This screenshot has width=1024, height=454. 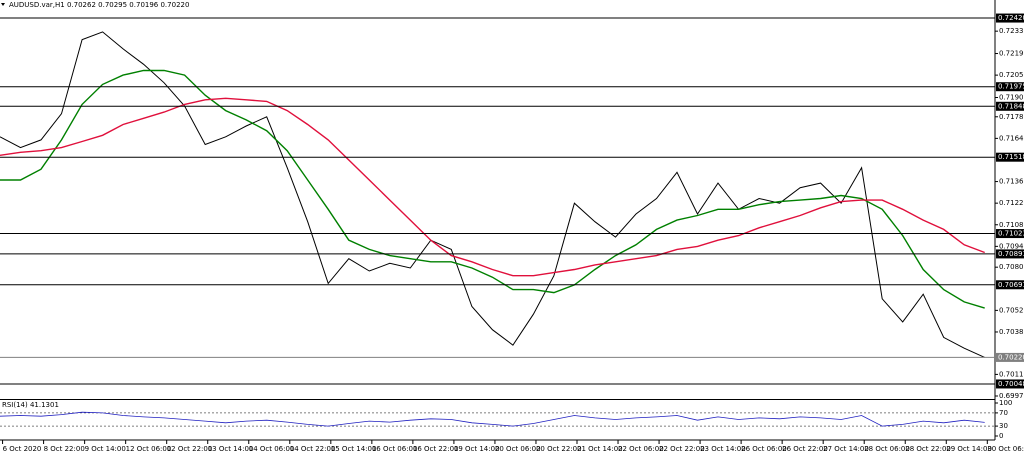 I want to click on x-tick-label: 26 Oct 22:00, so click(x=805, y=449).